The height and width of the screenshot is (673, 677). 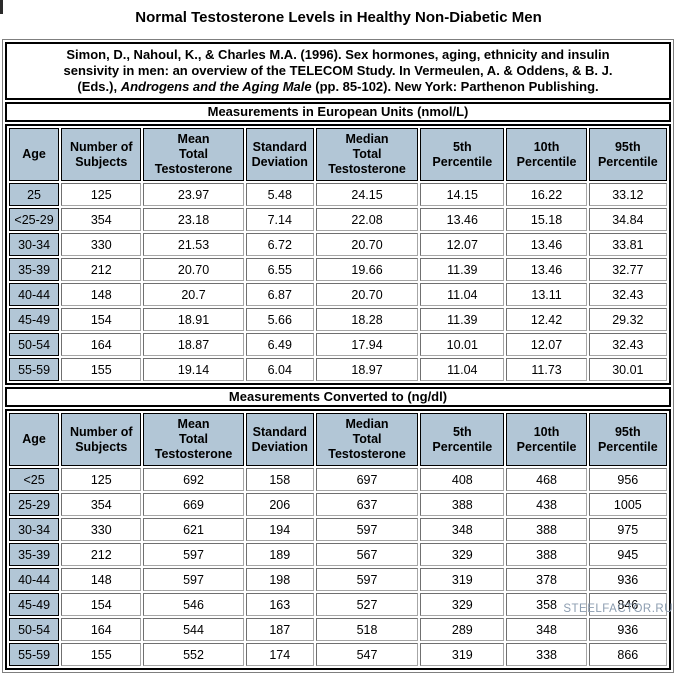 I want to click on column-header: Median Total Testosterone, so click(x=367, y=439).